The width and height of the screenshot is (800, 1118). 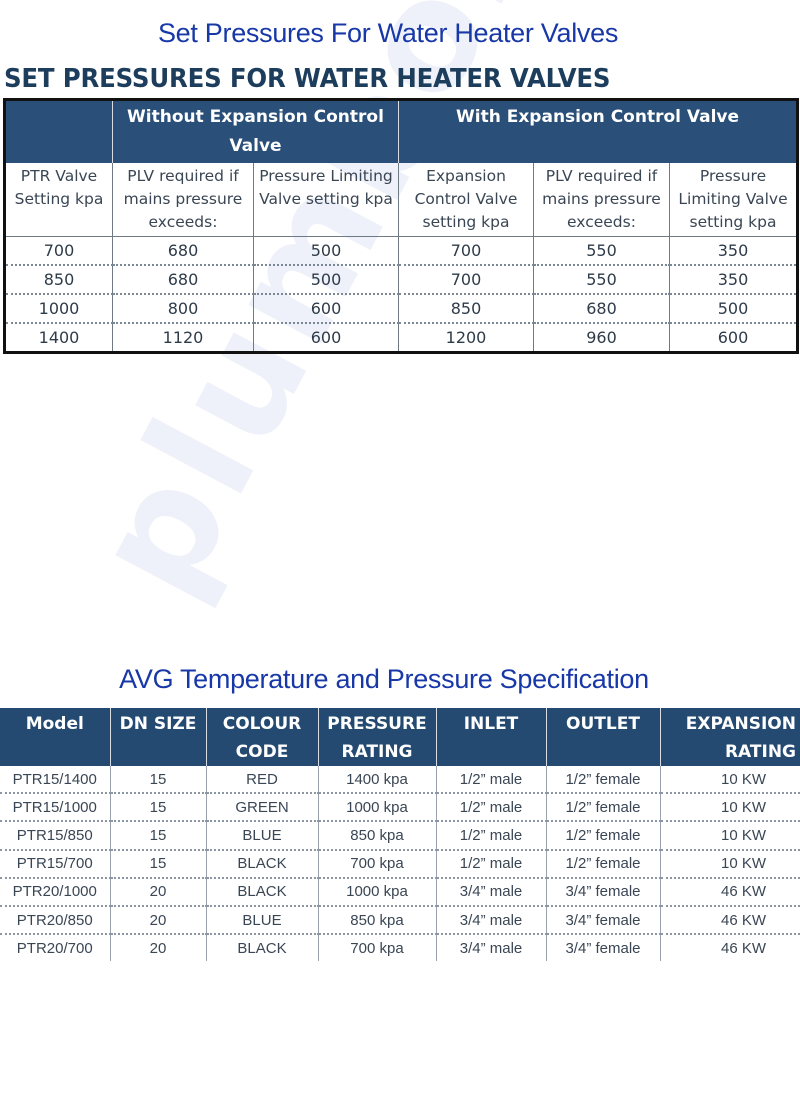 I want to click on table-cell: 800, so click(x=183, y=308).